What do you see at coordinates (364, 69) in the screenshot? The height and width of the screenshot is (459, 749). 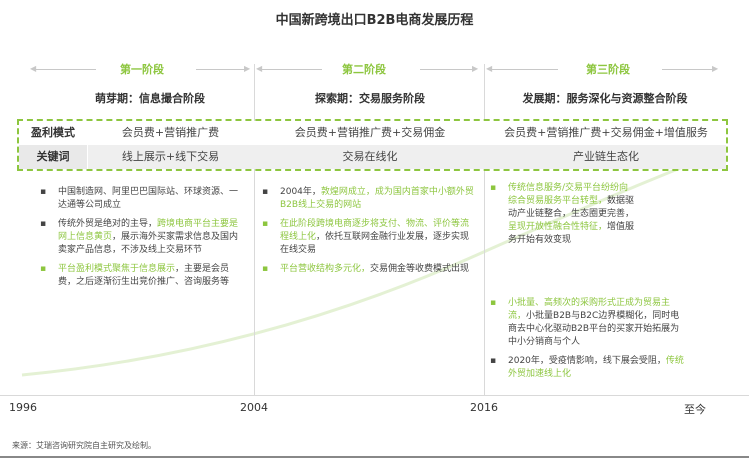 I see `stage-2-label: 第二阶段` at bounding box center [364, 69].